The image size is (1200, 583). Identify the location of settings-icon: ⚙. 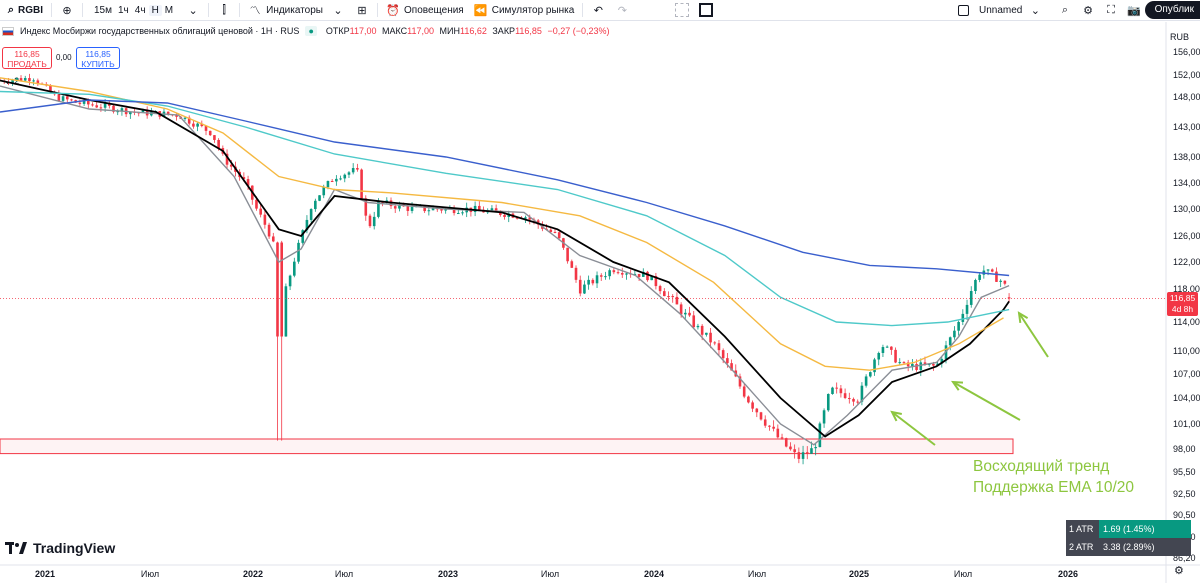
(1088, 11).